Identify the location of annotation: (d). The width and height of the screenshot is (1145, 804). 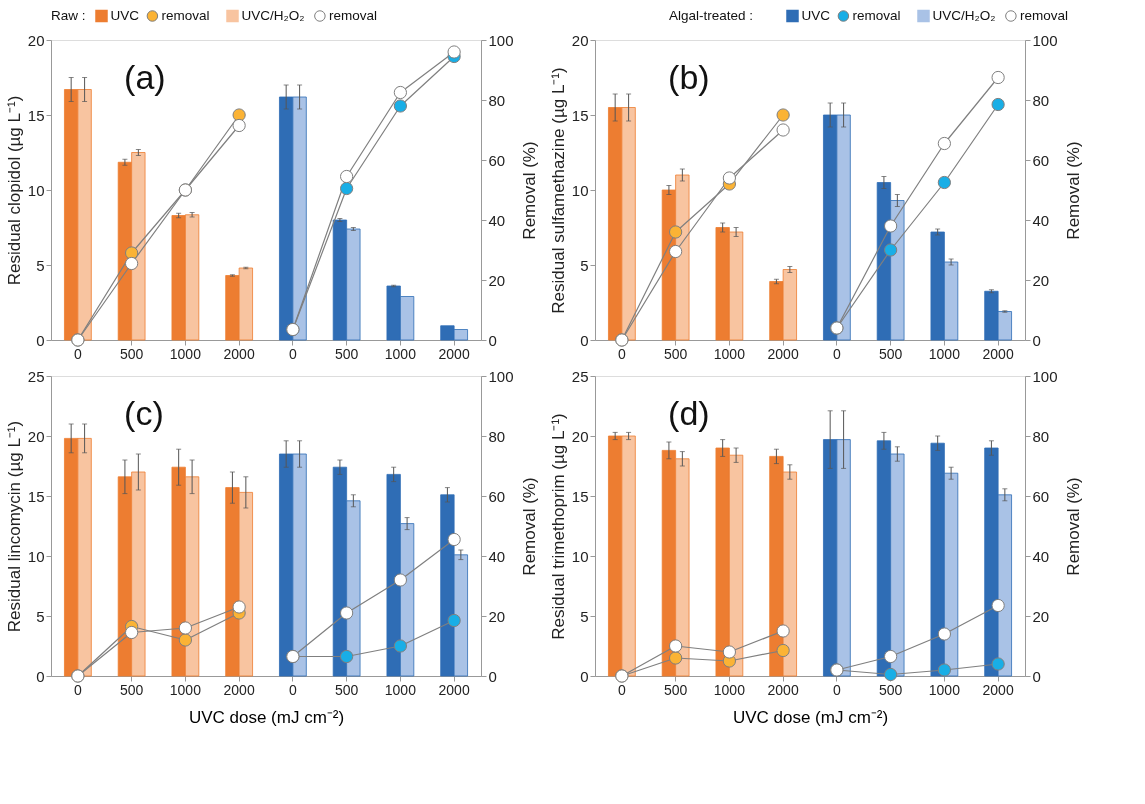
(689, 413).